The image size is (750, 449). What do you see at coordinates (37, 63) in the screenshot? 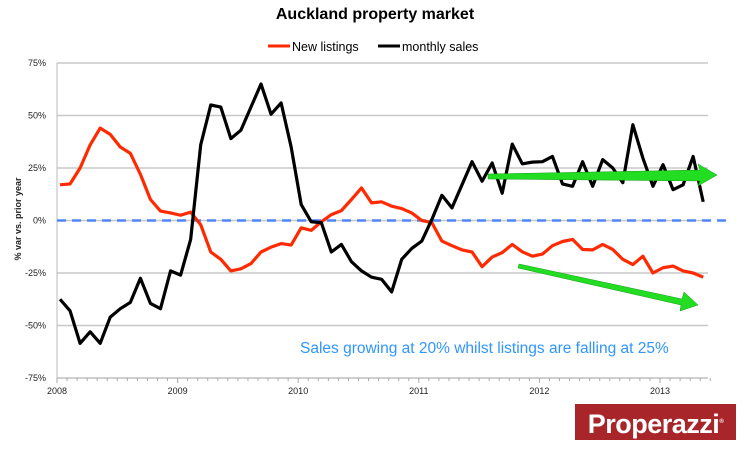
I see `y-tick-label: 75%` at bounding box center [37, 63].